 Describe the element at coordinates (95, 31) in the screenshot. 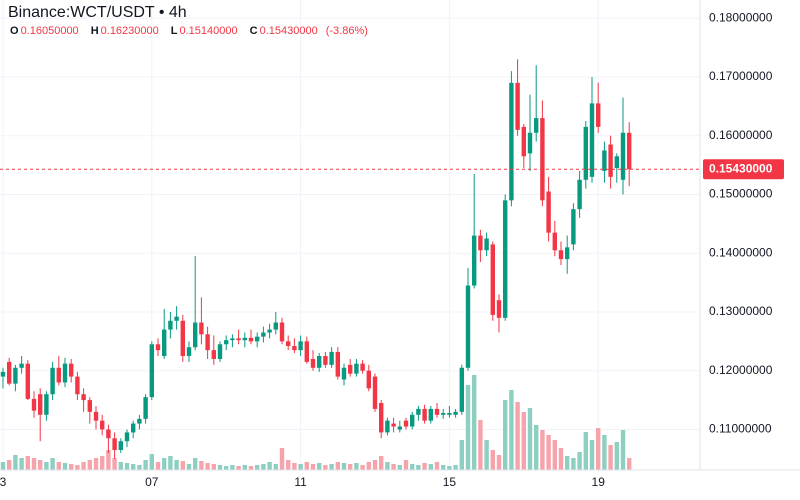

I see `legend-key: H` at that location.